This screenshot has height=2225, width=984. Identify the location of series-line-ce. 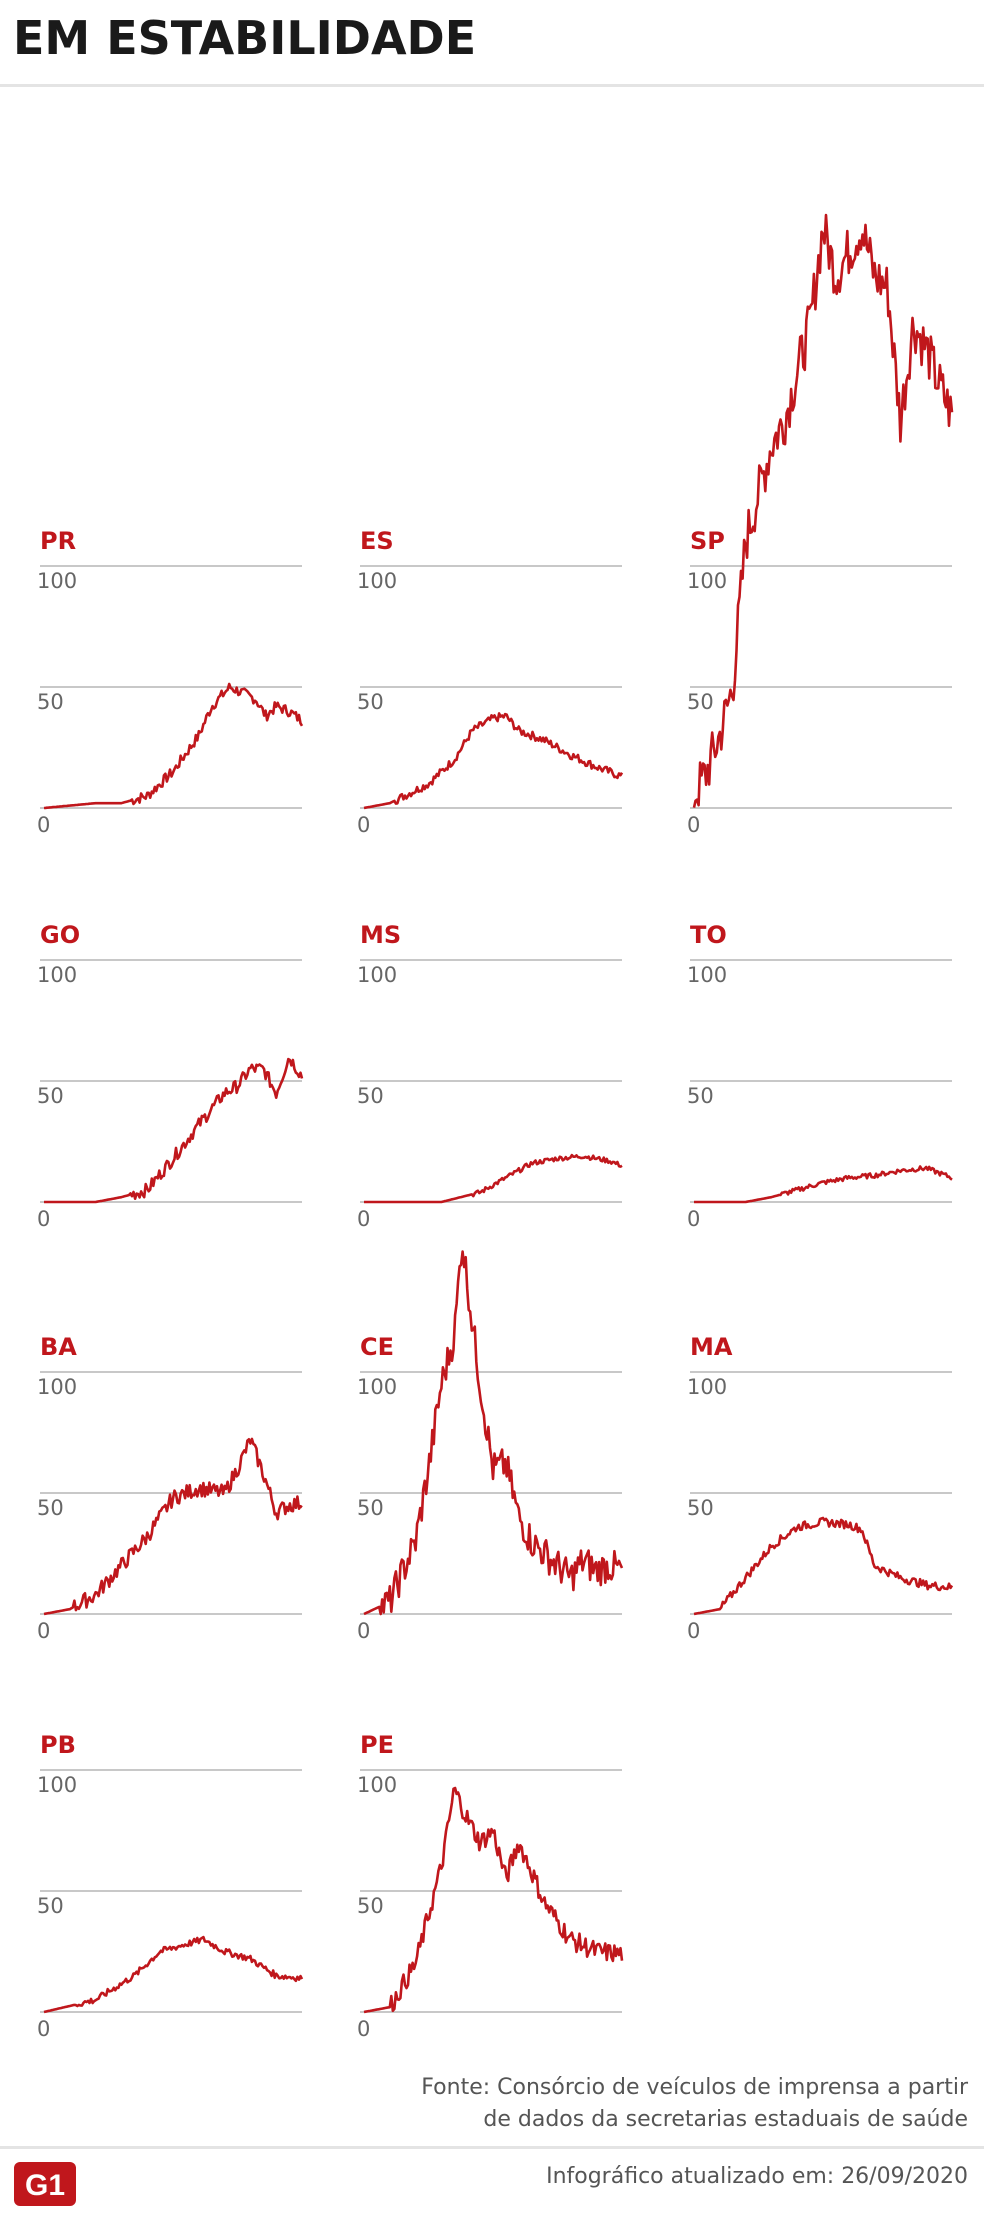
(493, 1433).